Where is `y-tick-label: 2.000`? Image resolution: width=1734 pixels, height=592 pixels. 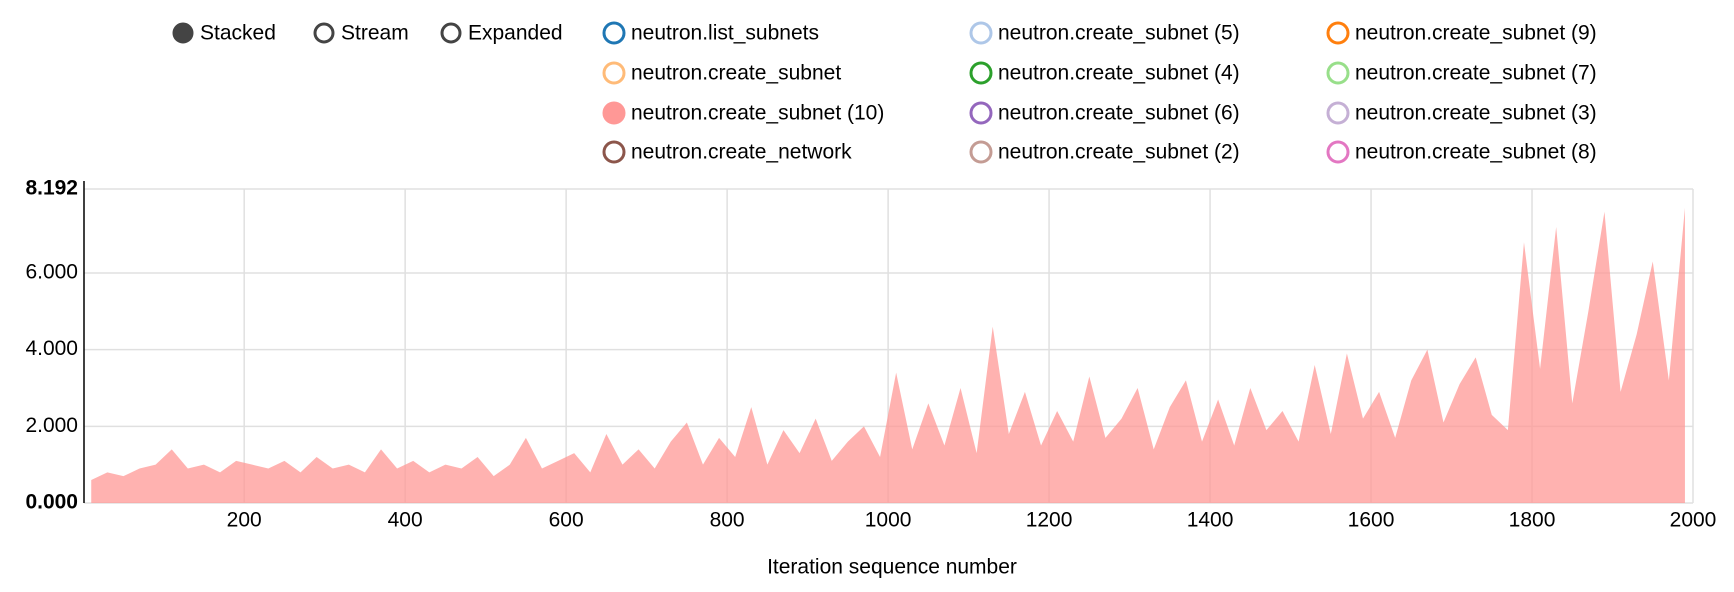
y-tick-label: 2.000 is located at coordinates (51, 425).